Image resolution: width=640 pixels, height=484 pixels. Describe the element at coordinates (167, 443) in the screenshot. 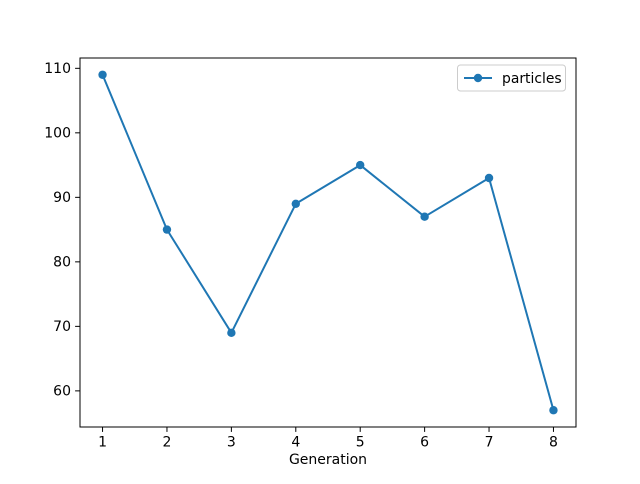

I see `x-tick-label: 2` at that location.